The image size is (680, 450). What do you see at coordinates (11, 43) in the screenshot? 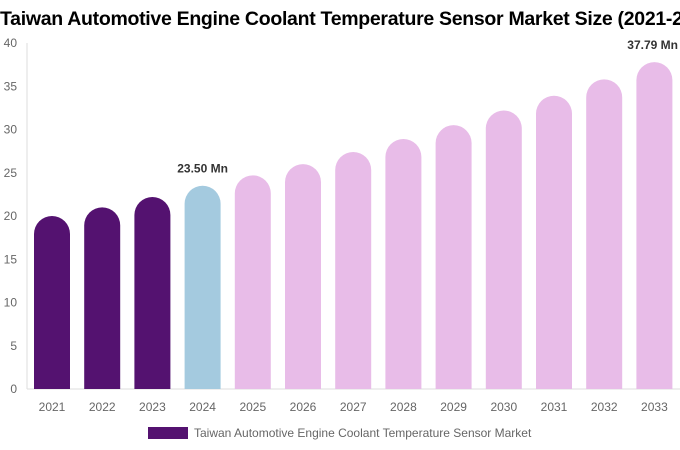
I see `y-tick-label: 40` at bounding box center [11, 43].